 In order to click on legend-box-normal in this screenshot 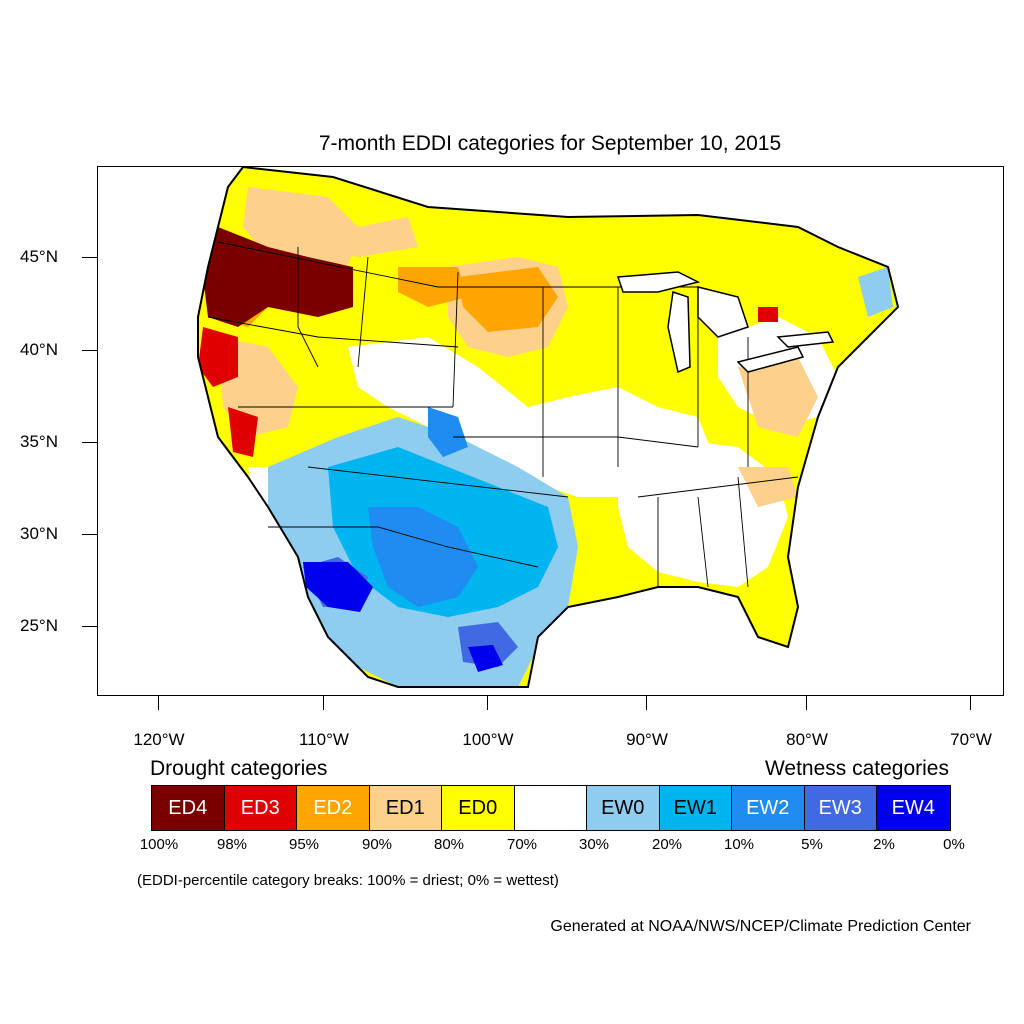, I will do `click(550, 808)`.